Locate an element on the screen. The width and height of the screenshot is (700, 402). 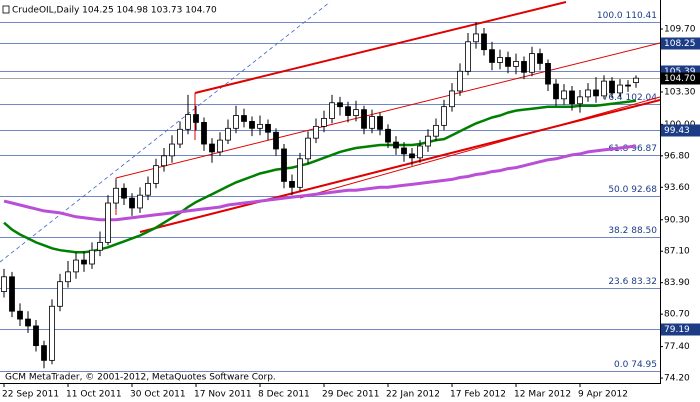
fibonacci-label: 38.2 88.50 is located at coordinates (632, 231).